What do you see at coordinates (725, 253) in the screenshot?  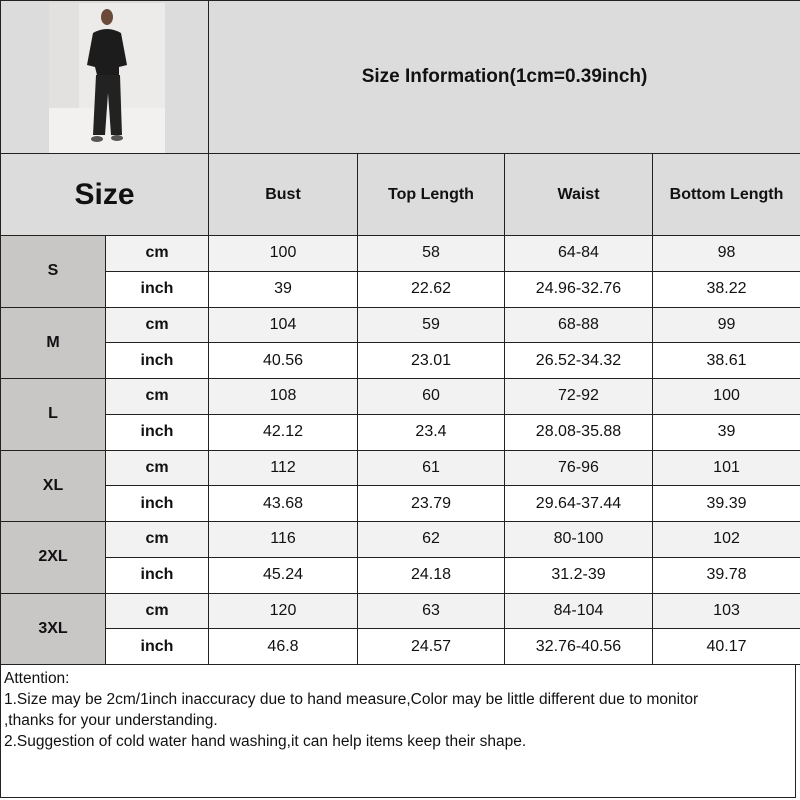 I see `measurement-cell: 98` at bounding box center [725, 253].